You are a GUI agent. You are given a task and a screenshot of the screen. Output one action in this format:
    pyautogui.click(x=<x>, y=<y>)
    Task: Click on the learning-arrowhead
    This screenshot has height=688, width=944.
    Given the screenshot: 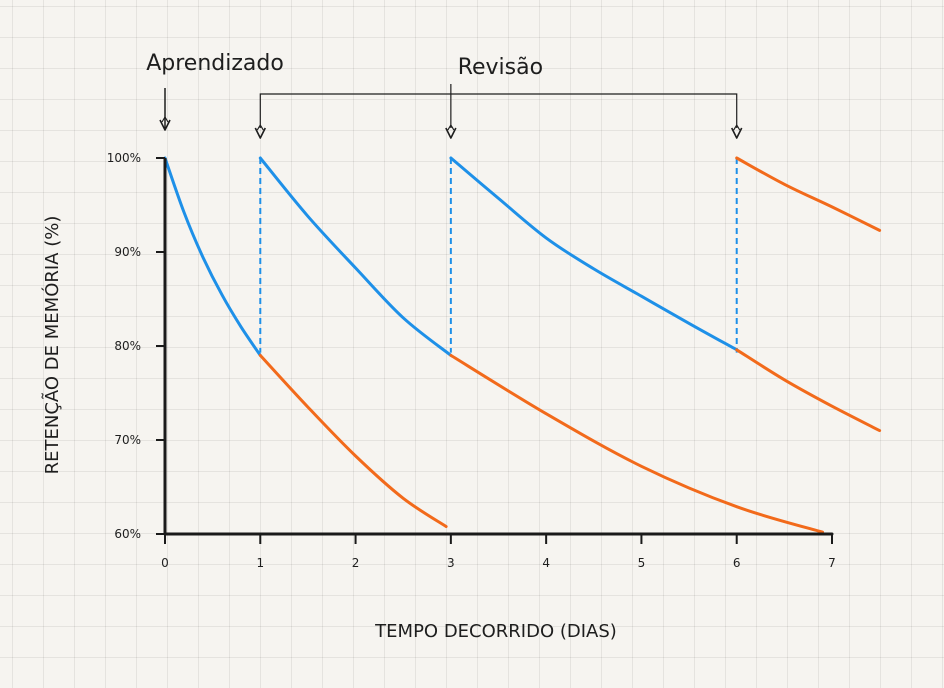 What is the action you would take?
    pyautogui.click(x=165, y=125)
    